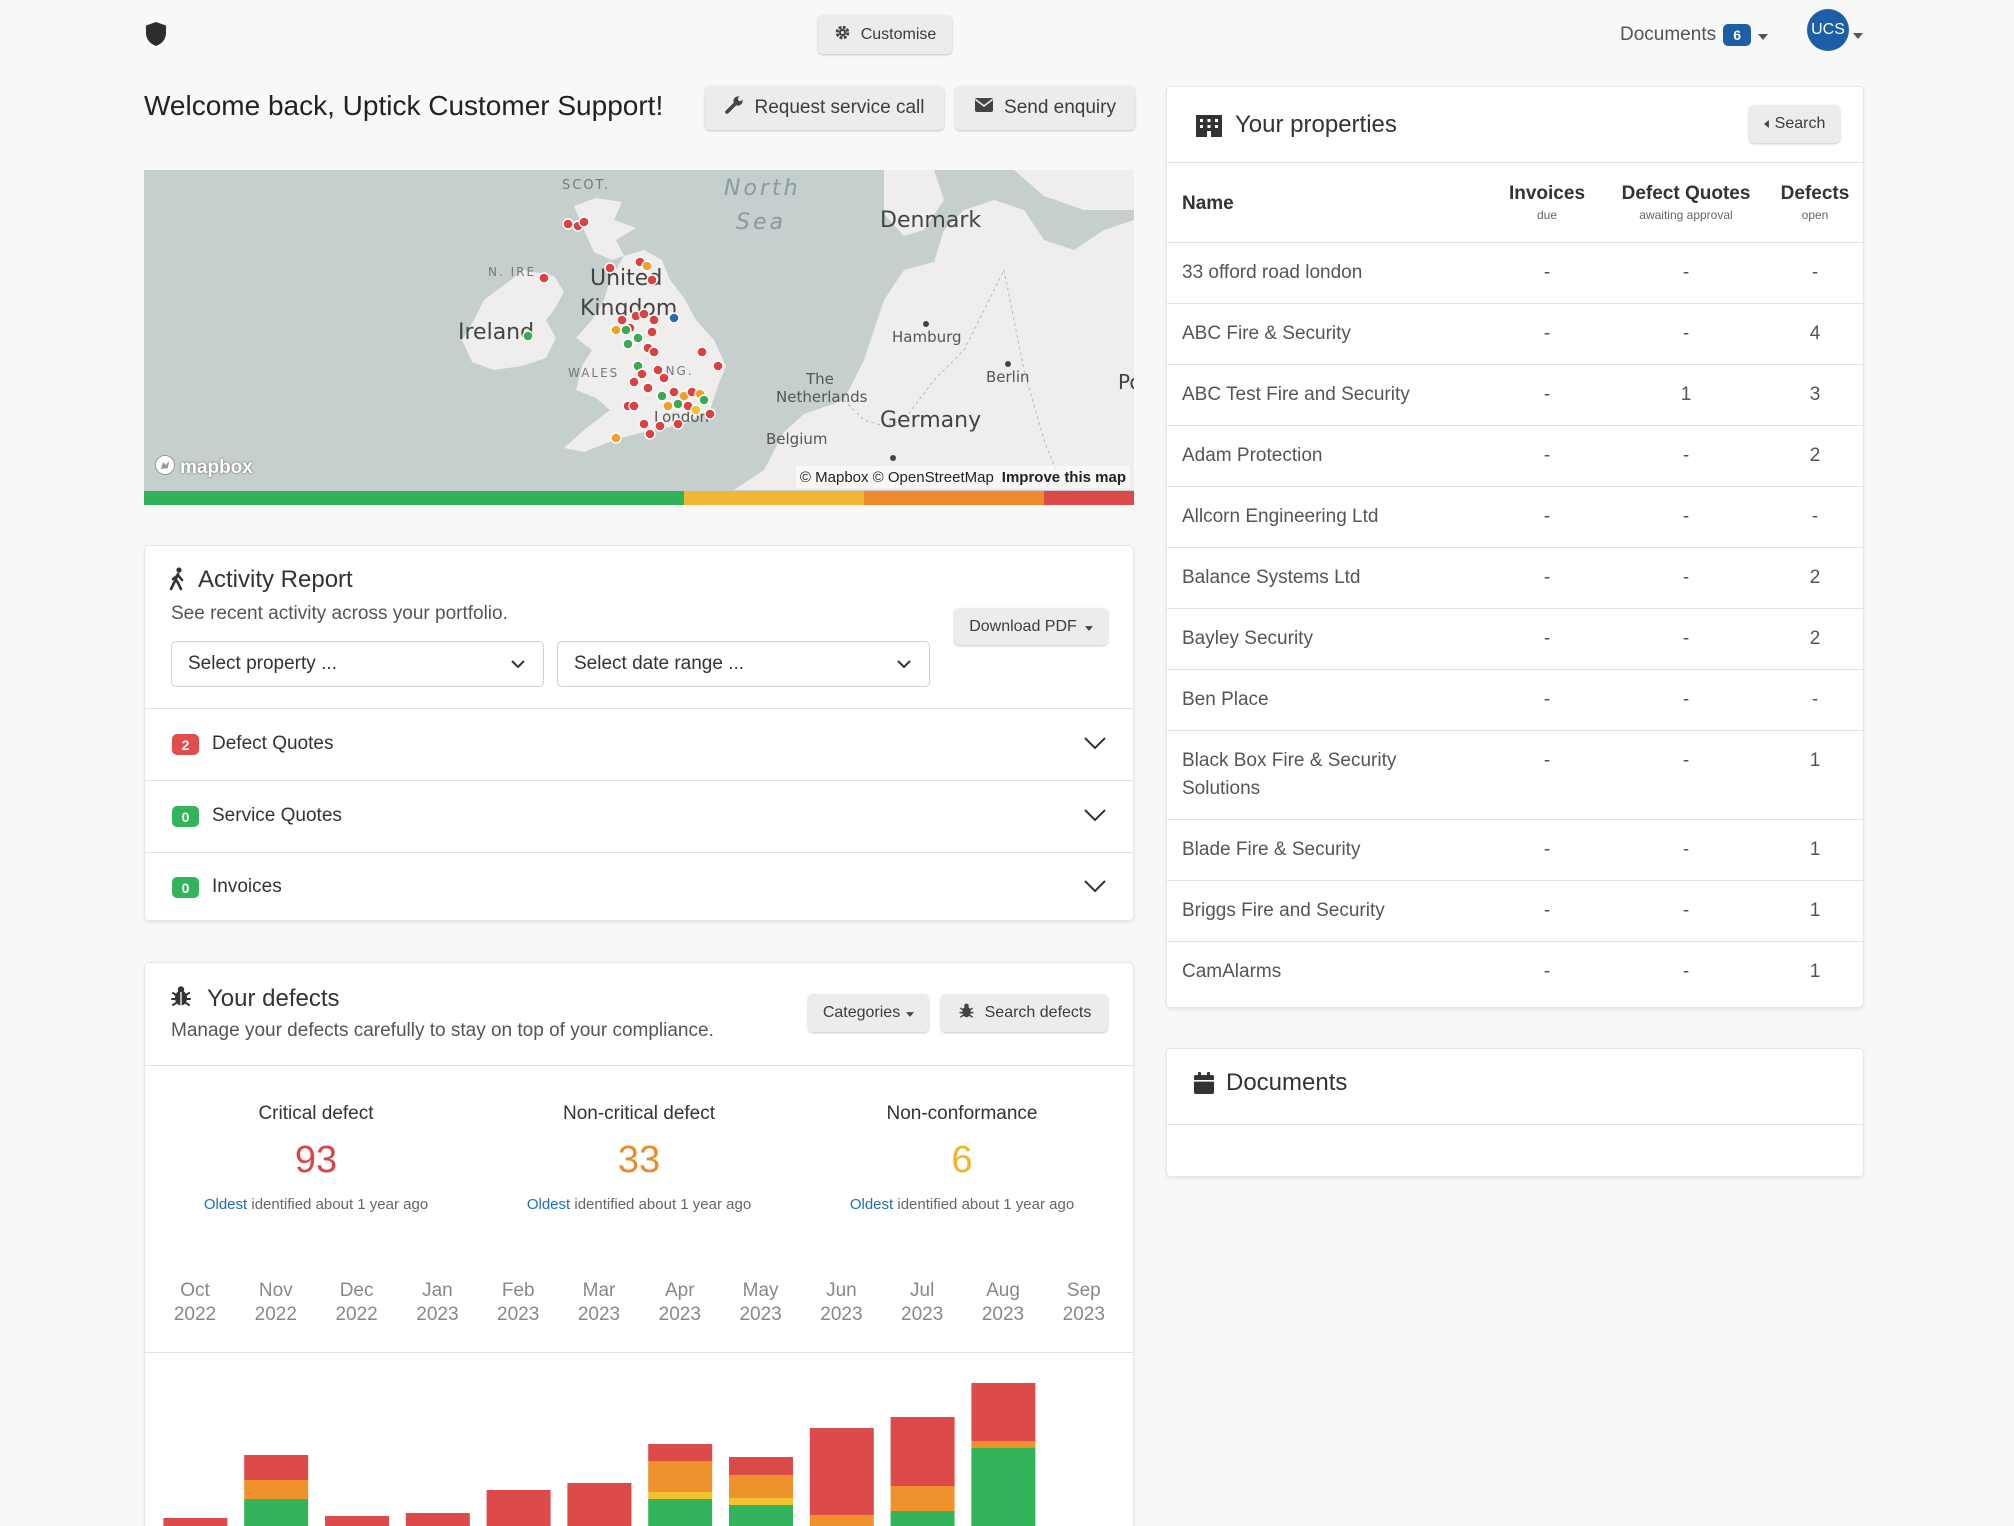 The width and height of the screenshot is (2014, 1526). Describe the element at coordinates (1063, 477) in the screenshot. I see `improve-map-link: Improve this map` at that location.